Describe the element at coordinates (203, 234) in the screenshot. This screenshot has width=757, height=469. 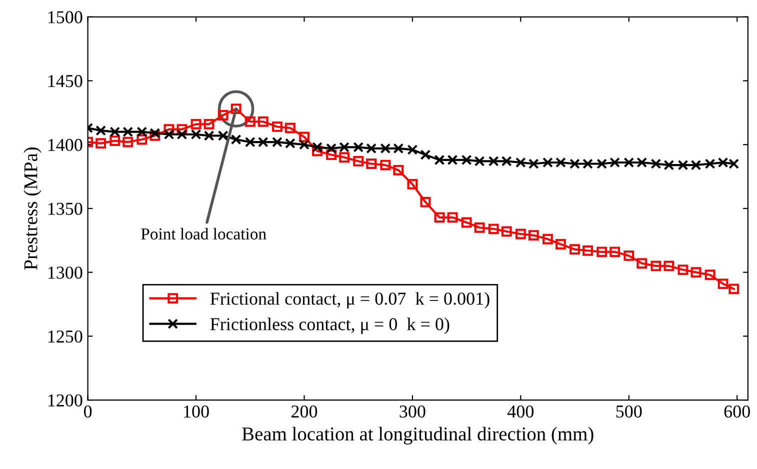
I see `annotation: Point load location` at that location.